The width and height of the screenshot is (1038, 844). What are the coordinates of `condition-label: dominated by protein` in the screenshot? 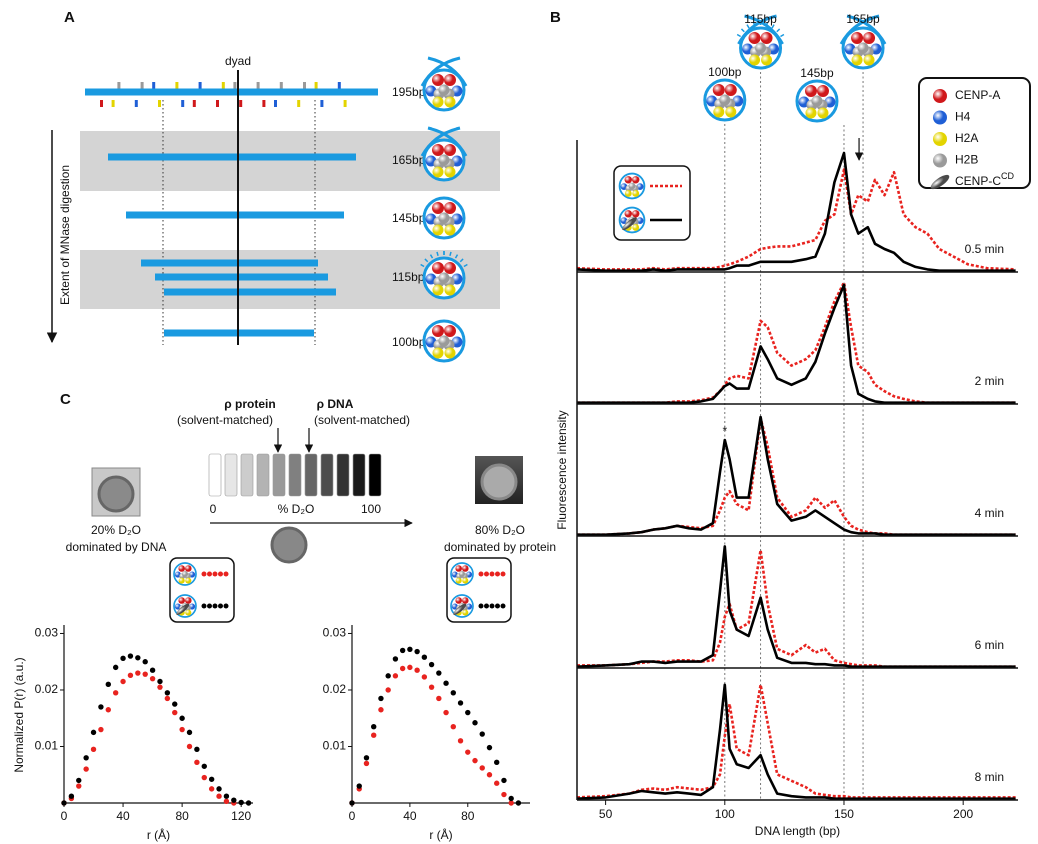 It's located at (500, 547).